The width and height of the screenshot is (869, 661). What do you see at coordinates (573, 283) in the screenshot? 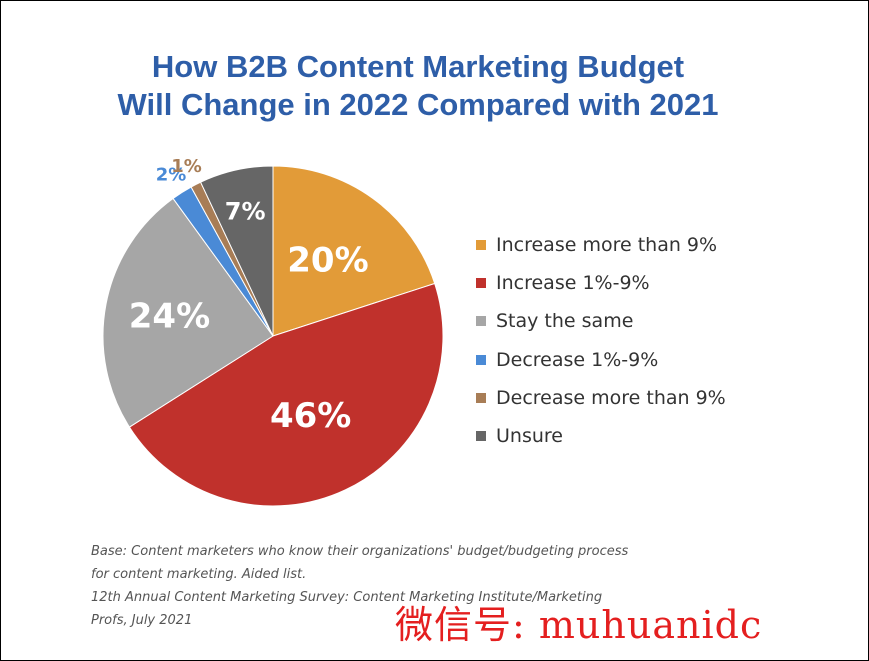
I see `legend-label: Increase 1%-9%` at bounding box center [573, 283].